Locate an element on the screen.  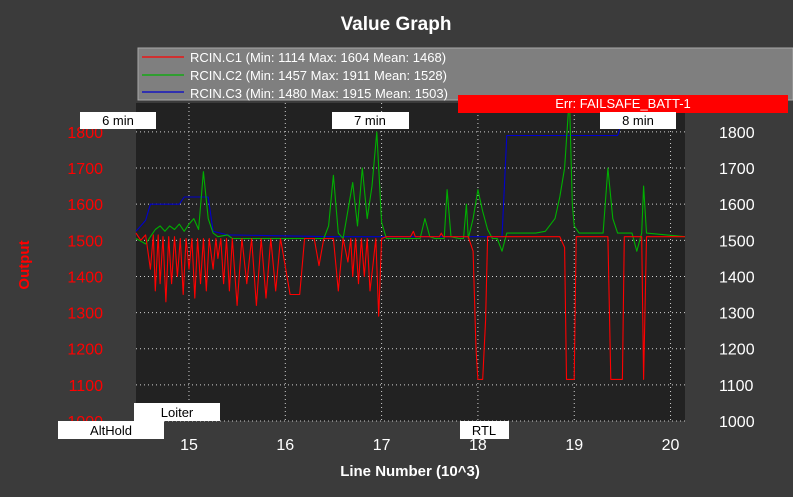
x-tick-label: 17 is located at coordinates (382, 445).